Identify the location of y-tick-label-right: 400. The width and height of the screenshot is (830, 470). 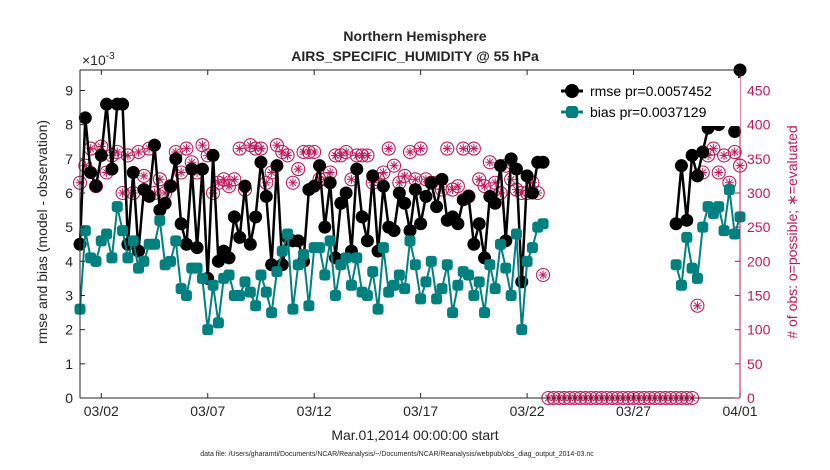
(759, 125).